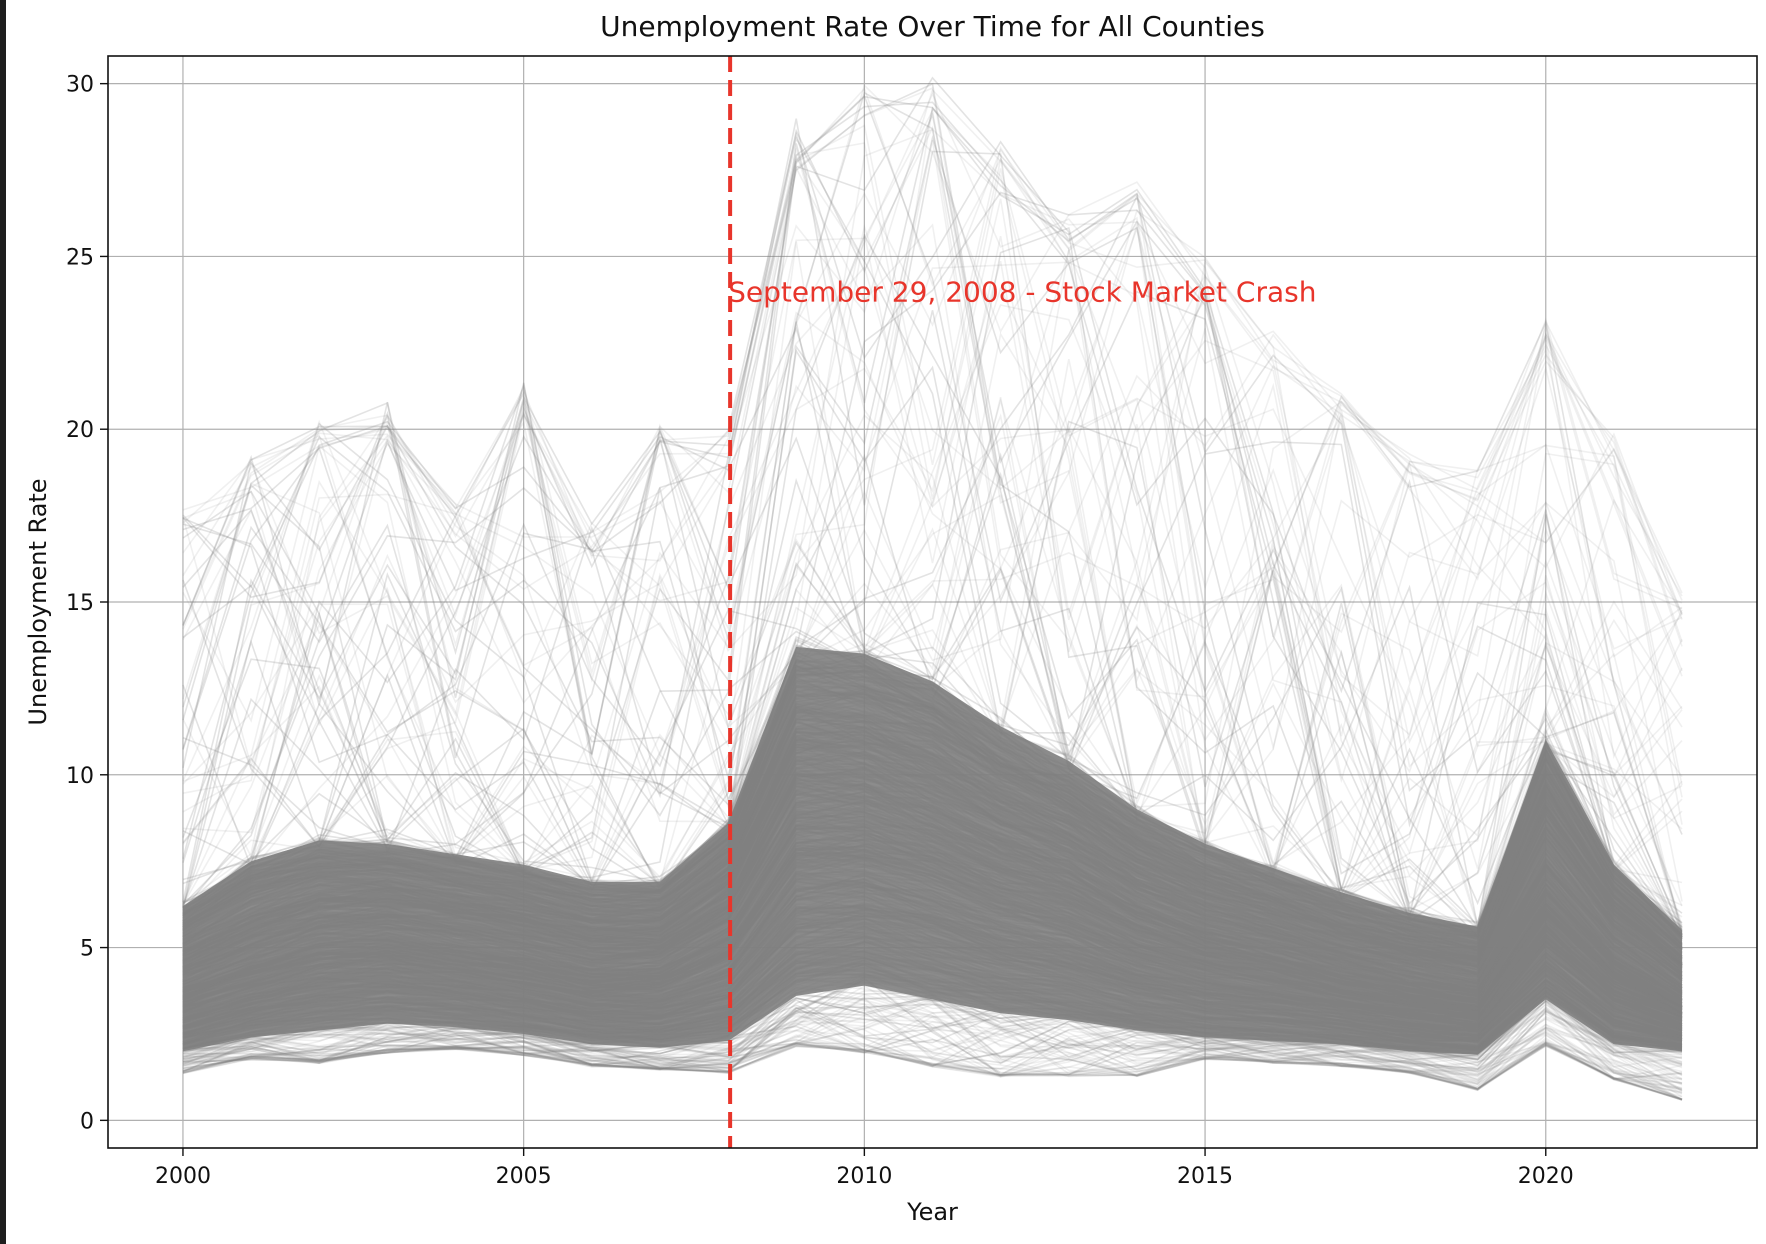 This screenshot has width=1766, height=1244. What do you see at coordinates (1205, 1176) in the screenshot?
I see `x-tick-label: 2015` at bounding box center [1205, 1176].